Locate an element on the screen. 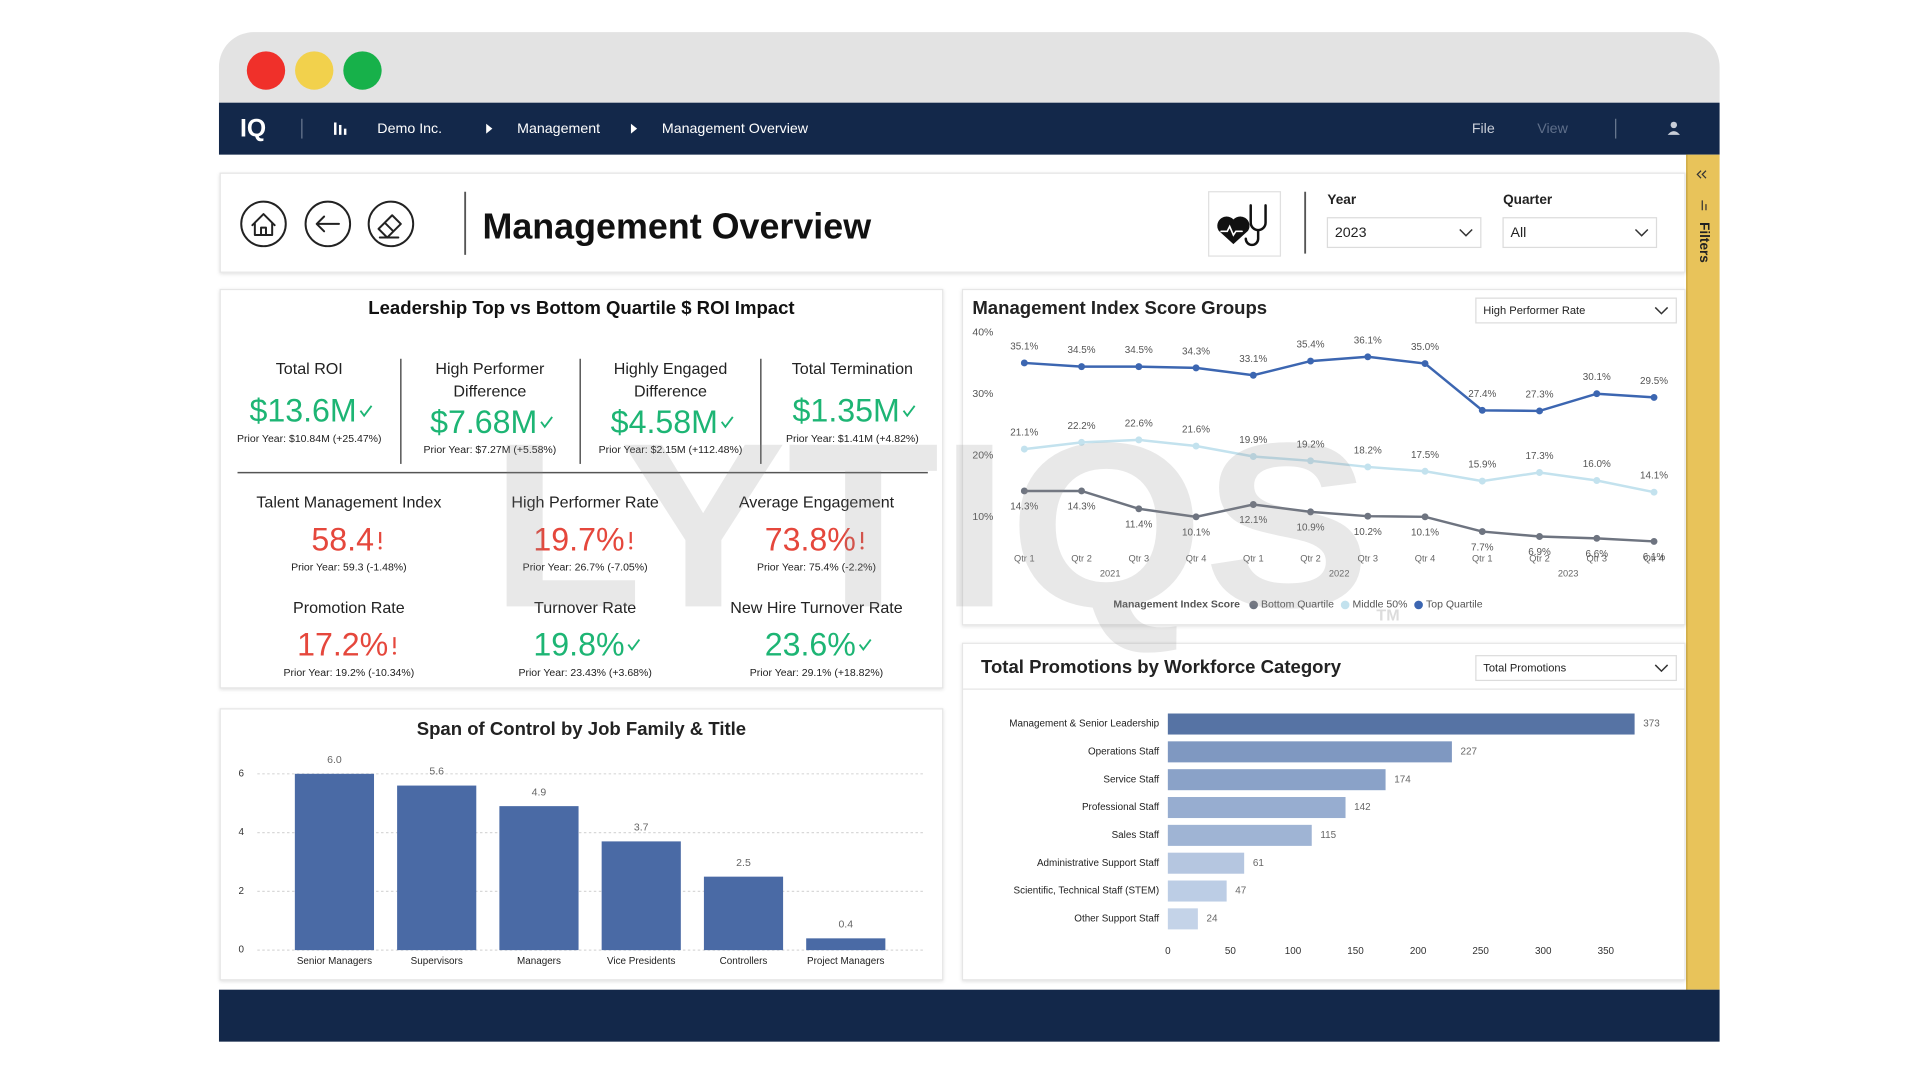  y-tick-label: Scientific, Technical Staff (STEM) is located at coordinates (1087, 891).